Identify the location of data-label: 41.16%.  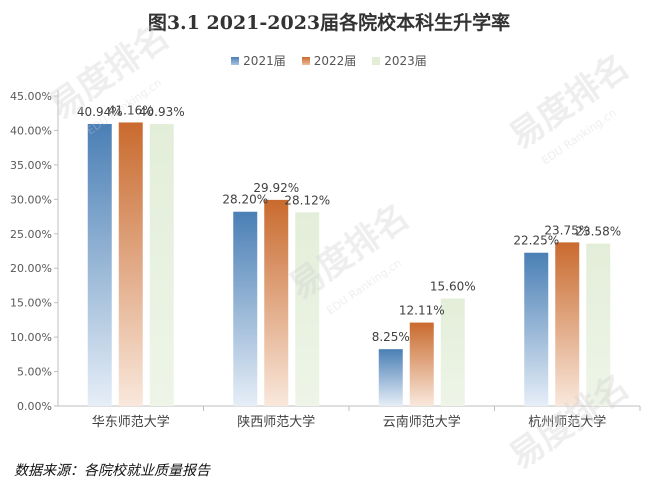
(131, 110).